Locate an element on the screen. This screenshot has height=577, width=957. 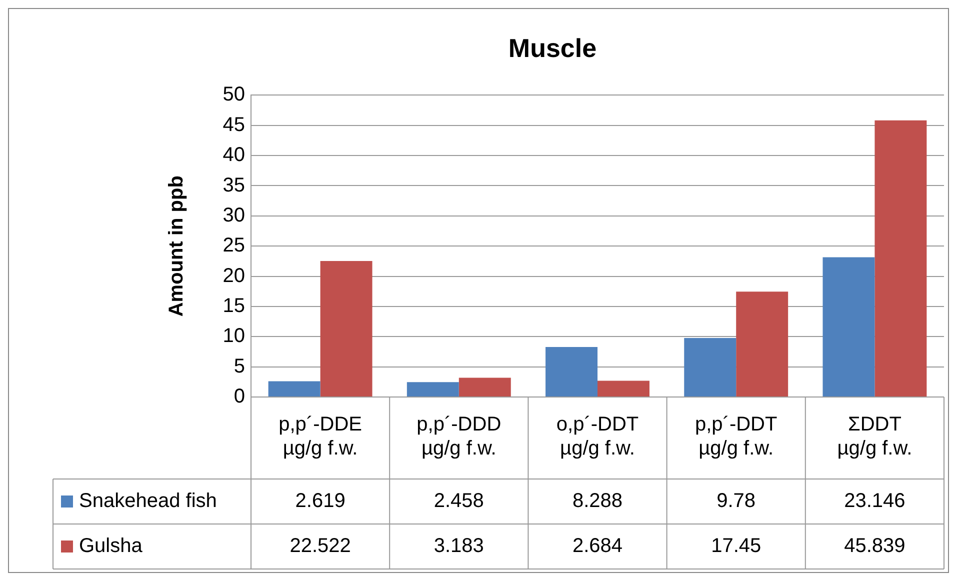
y-tick-label: 10 is located at coordinates (233, 336).